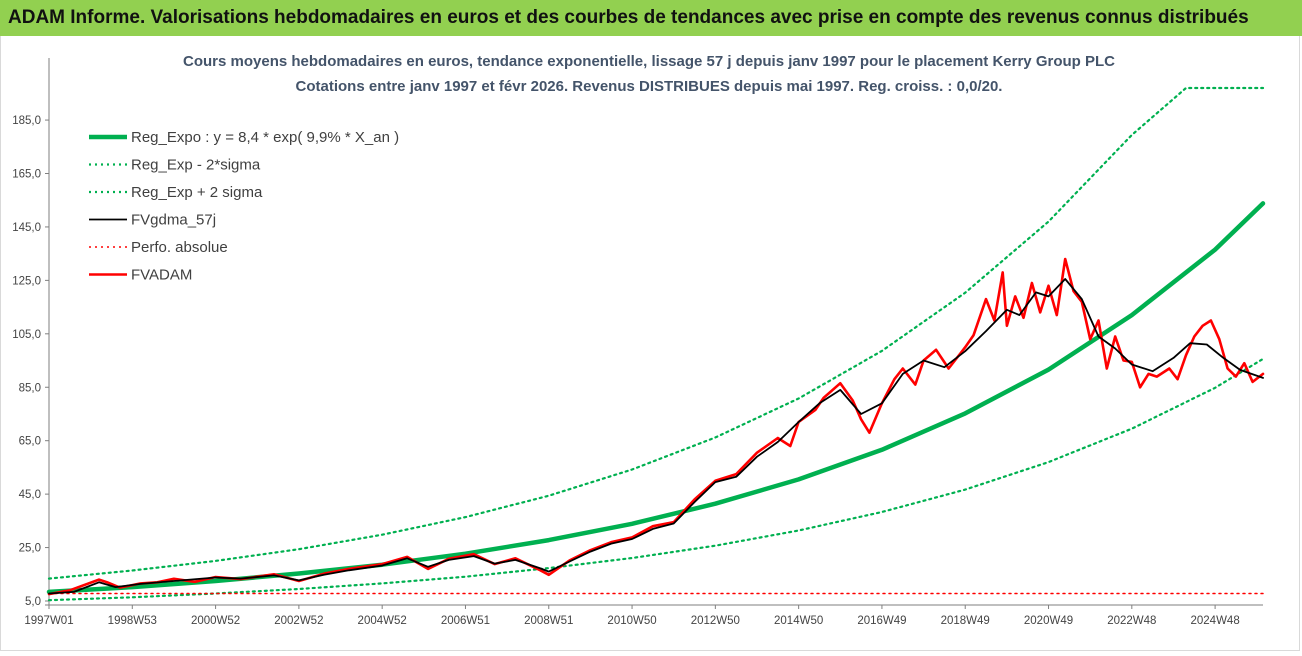 The height and width of the screenshot is (656, 1302). What do you see at coordinates (161, 275) in the screenshot?
I see `legend-label-fvadam: FVADAM` at bounding box center [161, 275].